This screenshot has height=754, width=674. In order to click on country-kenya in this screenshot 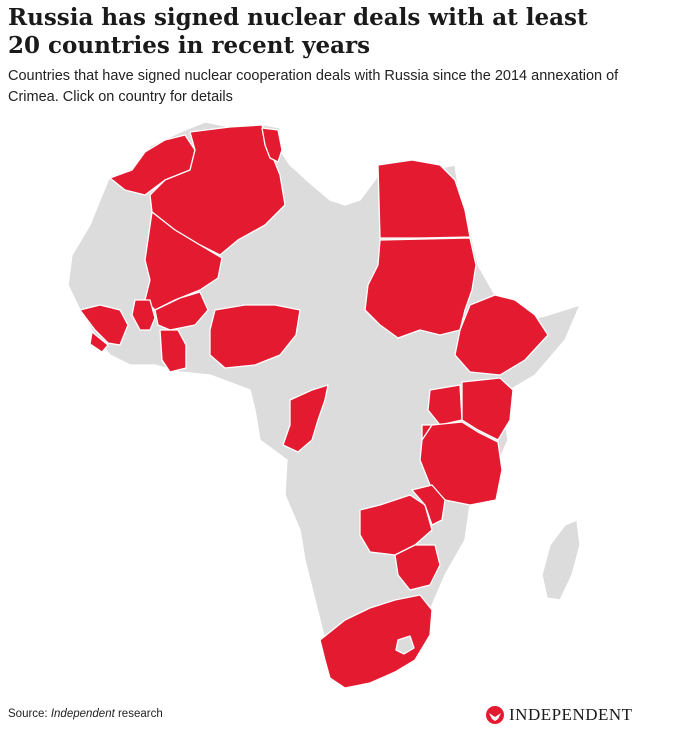, I will do `click(487, 409)`.